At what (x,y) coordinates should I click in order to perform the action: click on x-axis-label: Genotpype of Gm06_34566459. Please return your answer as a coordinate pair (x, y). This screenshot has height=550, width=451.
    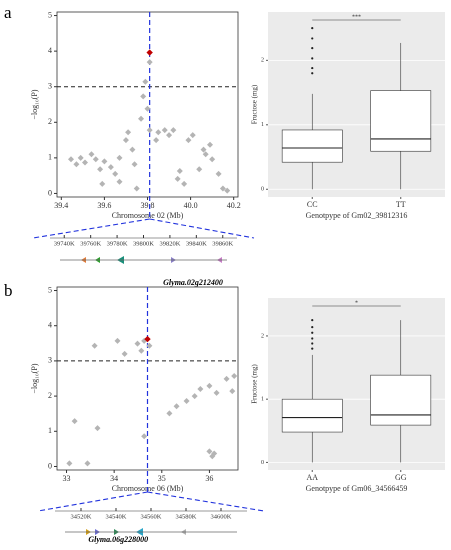
    Looking at the image, I should click on (357, 488).